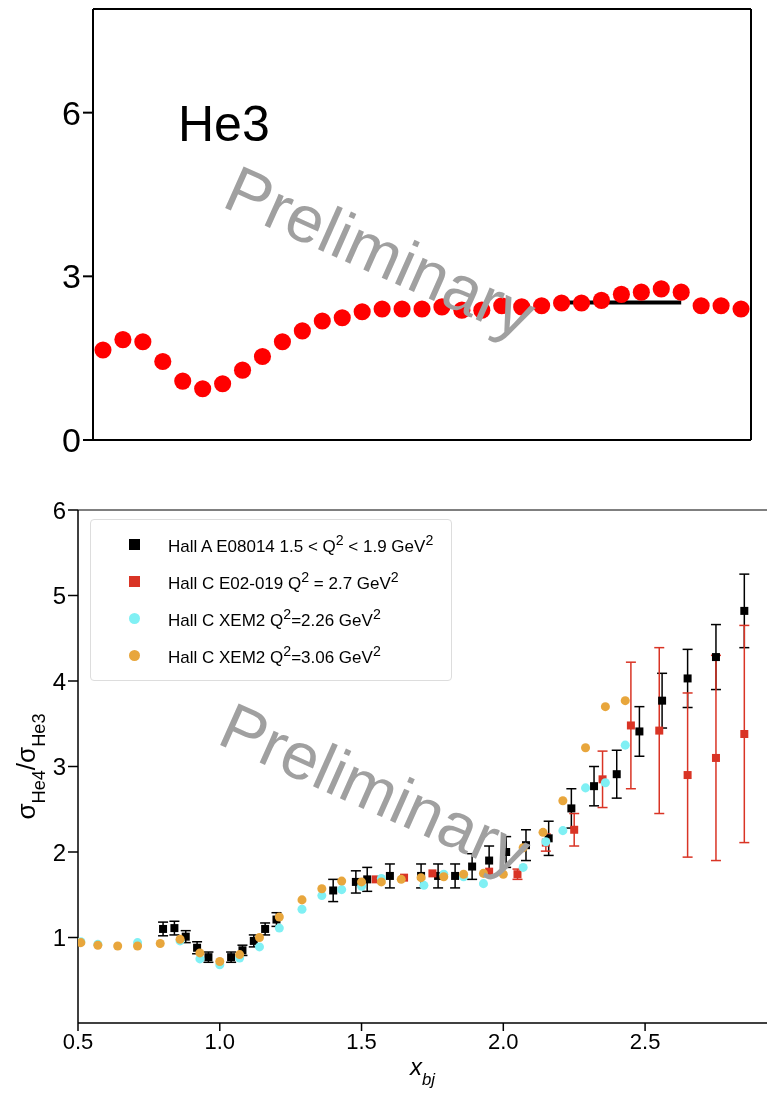  What do you see at coordinates (59, 852) in the screenshot?
I see `y-tick-label: 2` at bounding box center [59, 852].